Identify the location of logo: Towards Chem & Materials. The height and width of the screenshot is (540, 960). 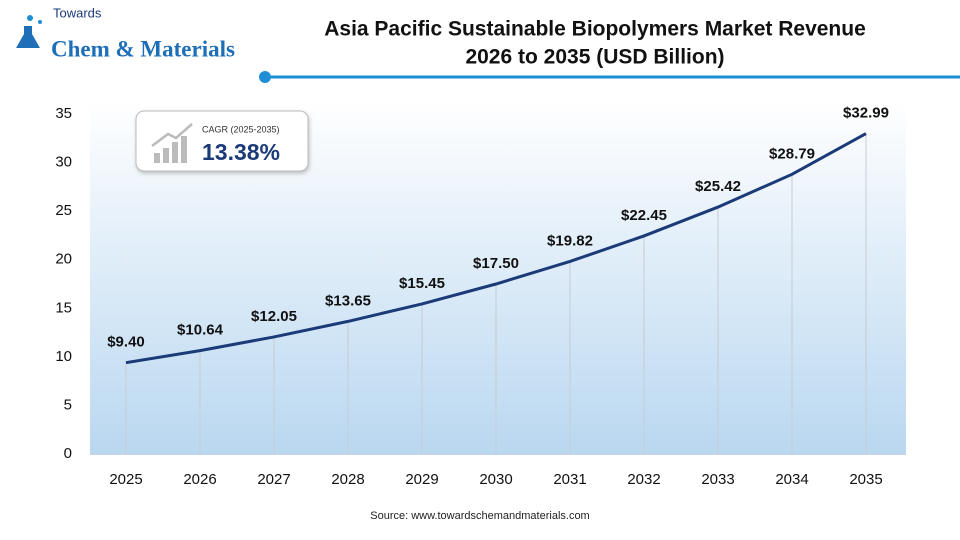
(125, 33).